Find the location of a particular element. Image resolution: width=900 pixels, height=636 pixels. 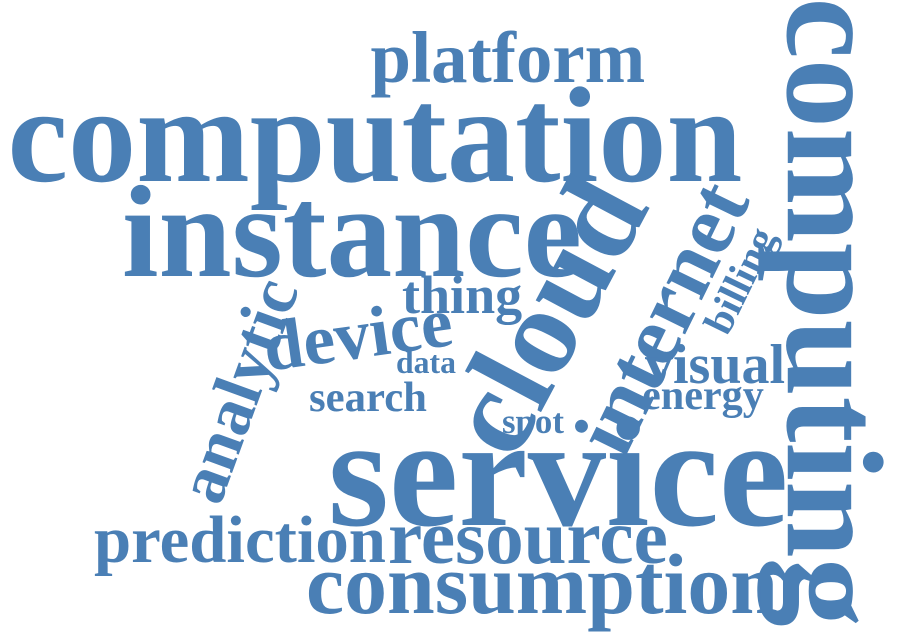

word-thing: thing is located at coordinates (462, 295).